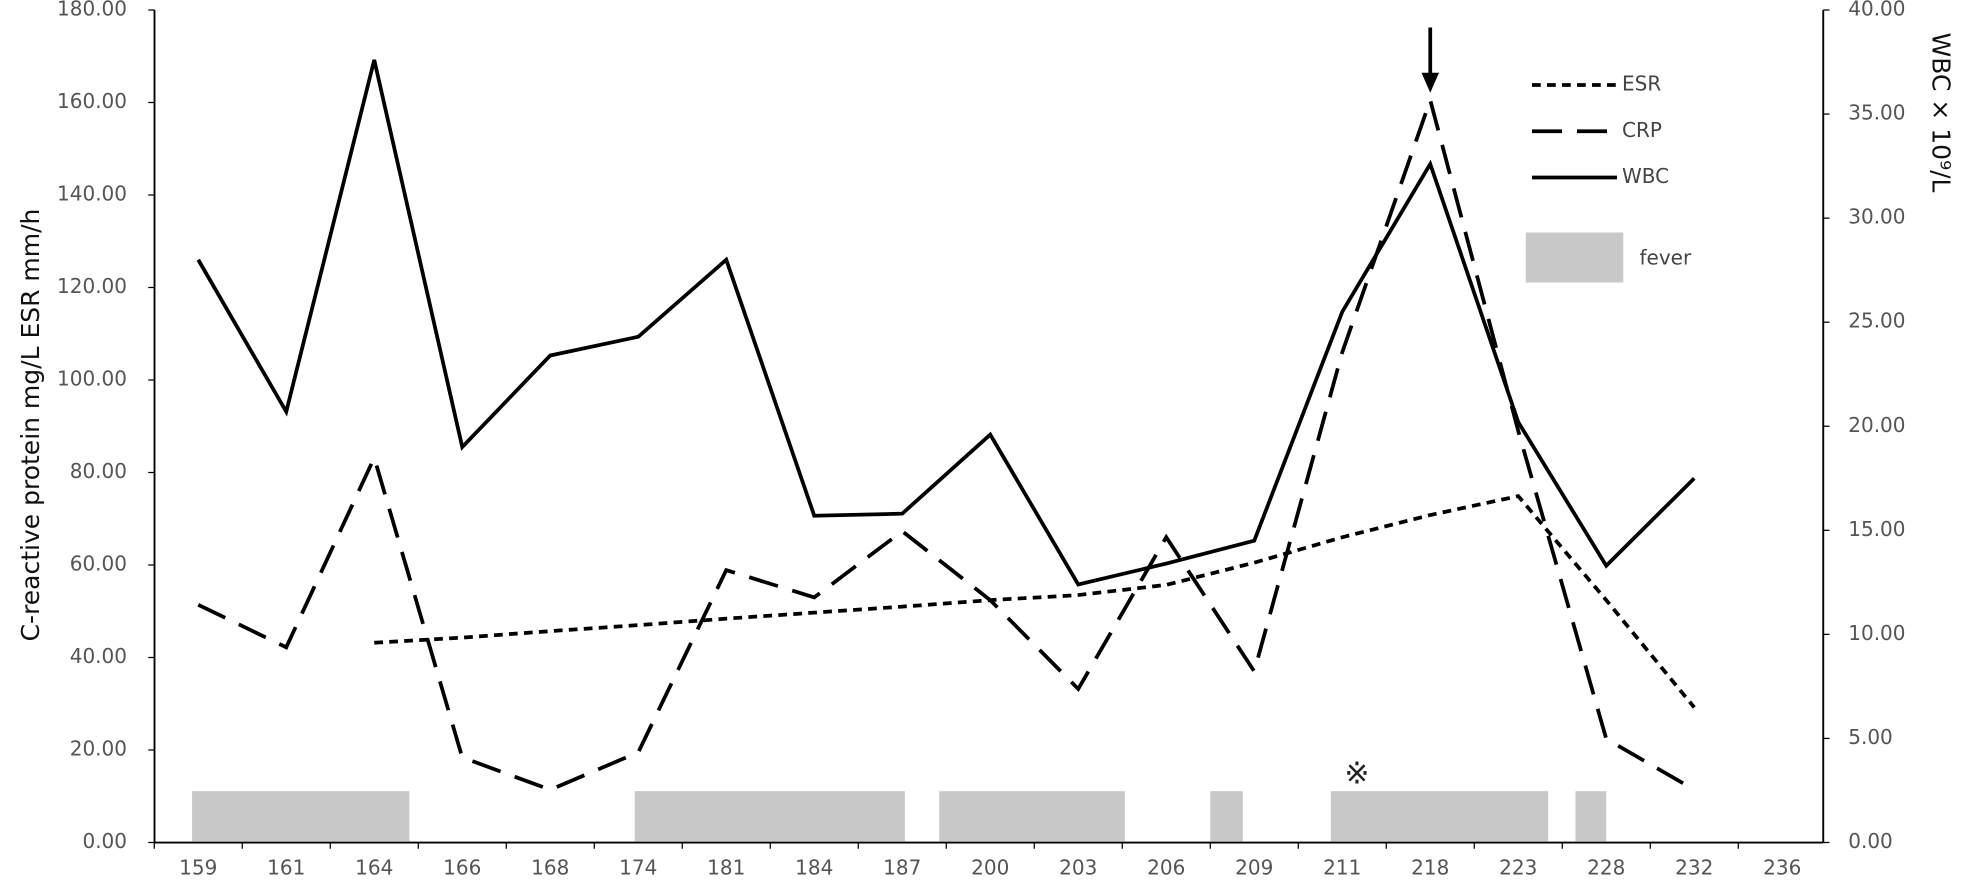 This screenshot has height=885, width=1969. Describe the element at coordinates (1666, 257) in the screenshot. I see `legend-label: fever` at that location.